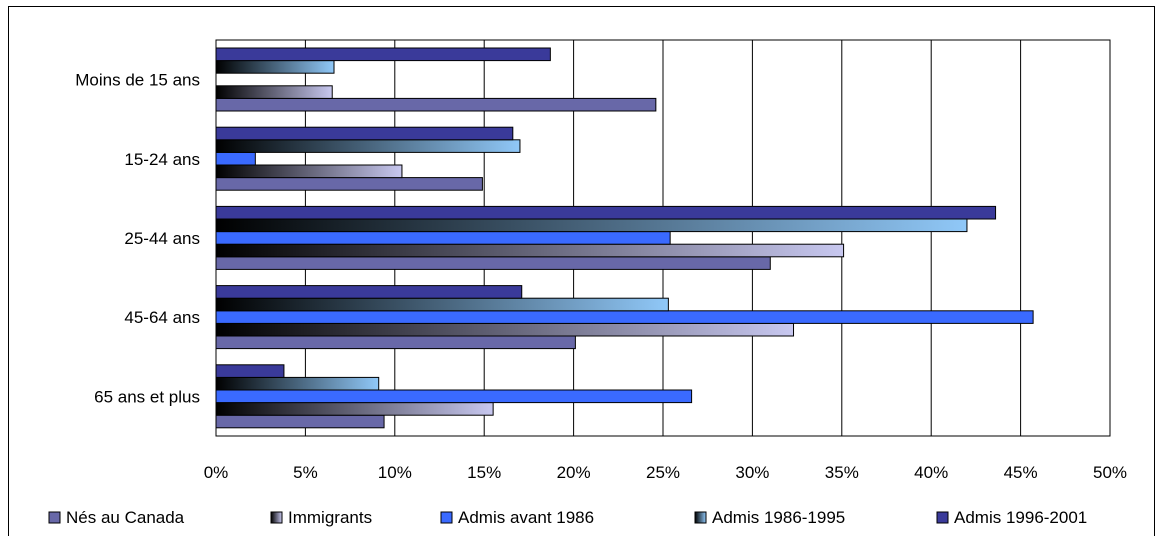  What do you see at coordinates (1021, 472) in the screenshot?
I see `x-tick-label: 45%` at bounding box center [1021, 472].